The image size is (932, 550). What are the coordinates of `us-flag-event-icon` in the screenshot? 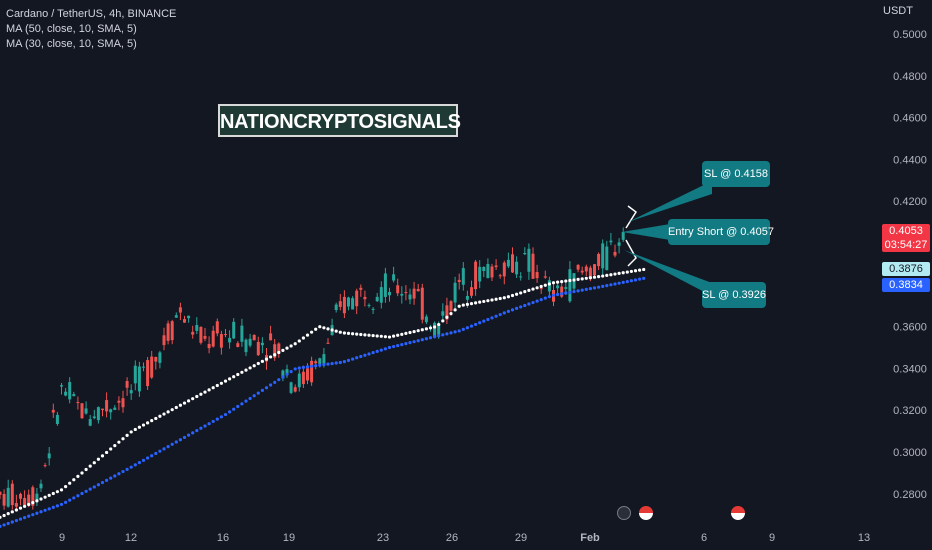 It's located at (646, 513).